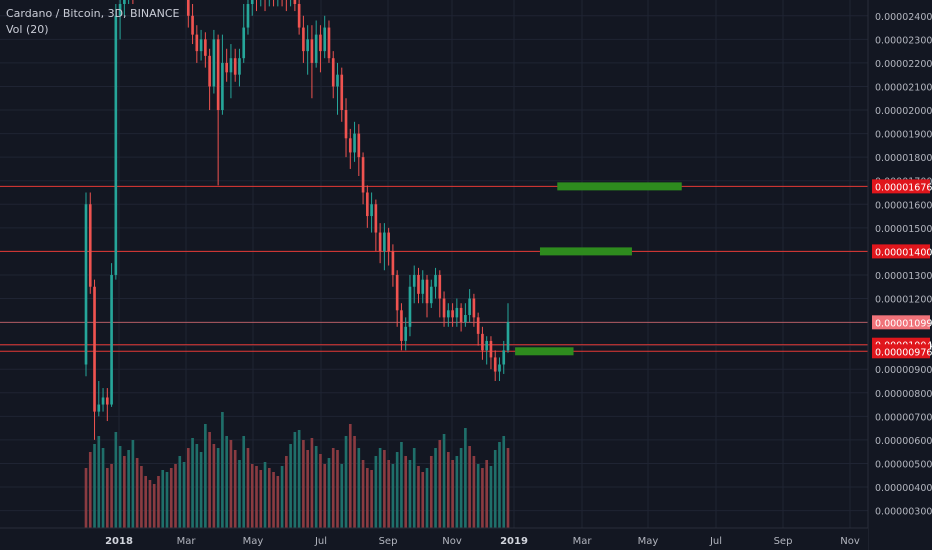  Describe the element at coordinates (903, 441) in the screenshot. I see `price-tick-label: 0.00000600` at that location.